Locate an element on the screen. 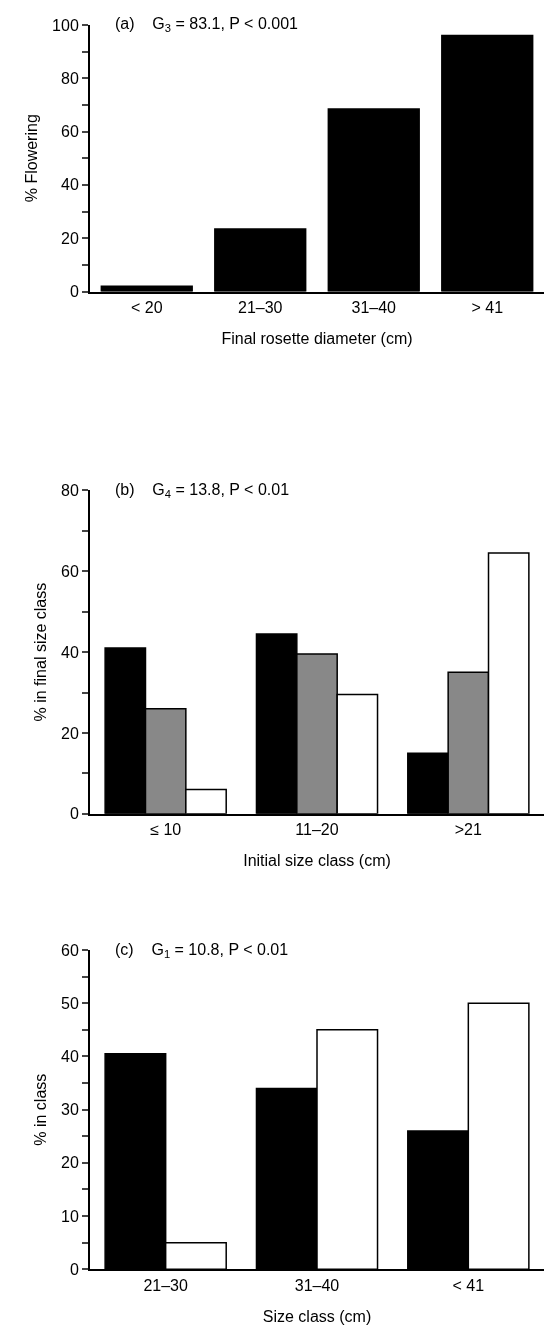  x-tick-label: >21 is located at coordinates (468, 829).